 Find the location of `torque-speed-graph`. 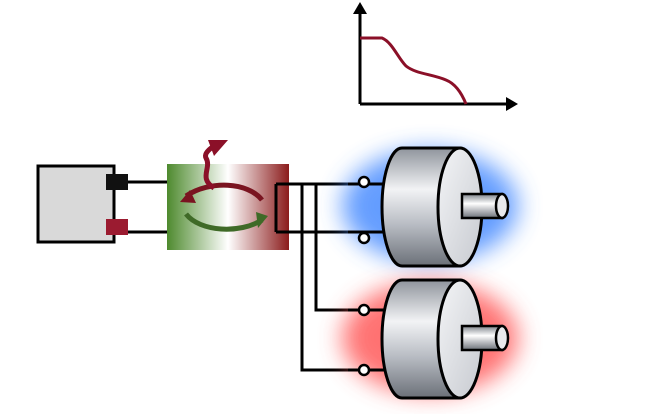

torque-speed-graph is located at coordinates (435, 56).